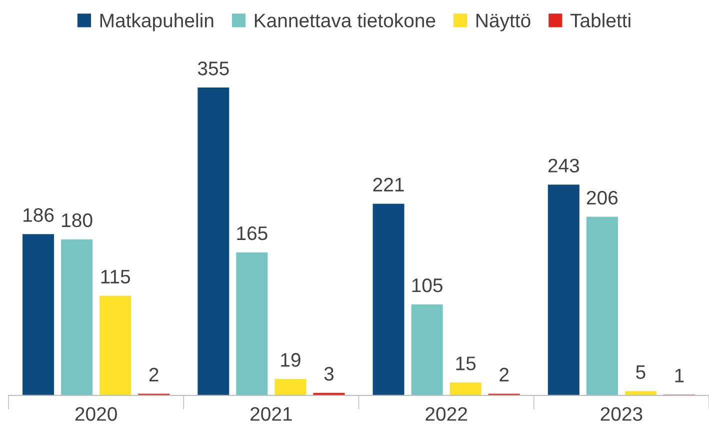 The height and width of the screenshot is (437, 709). I want to click on data-label: 221, so click(388, 185).